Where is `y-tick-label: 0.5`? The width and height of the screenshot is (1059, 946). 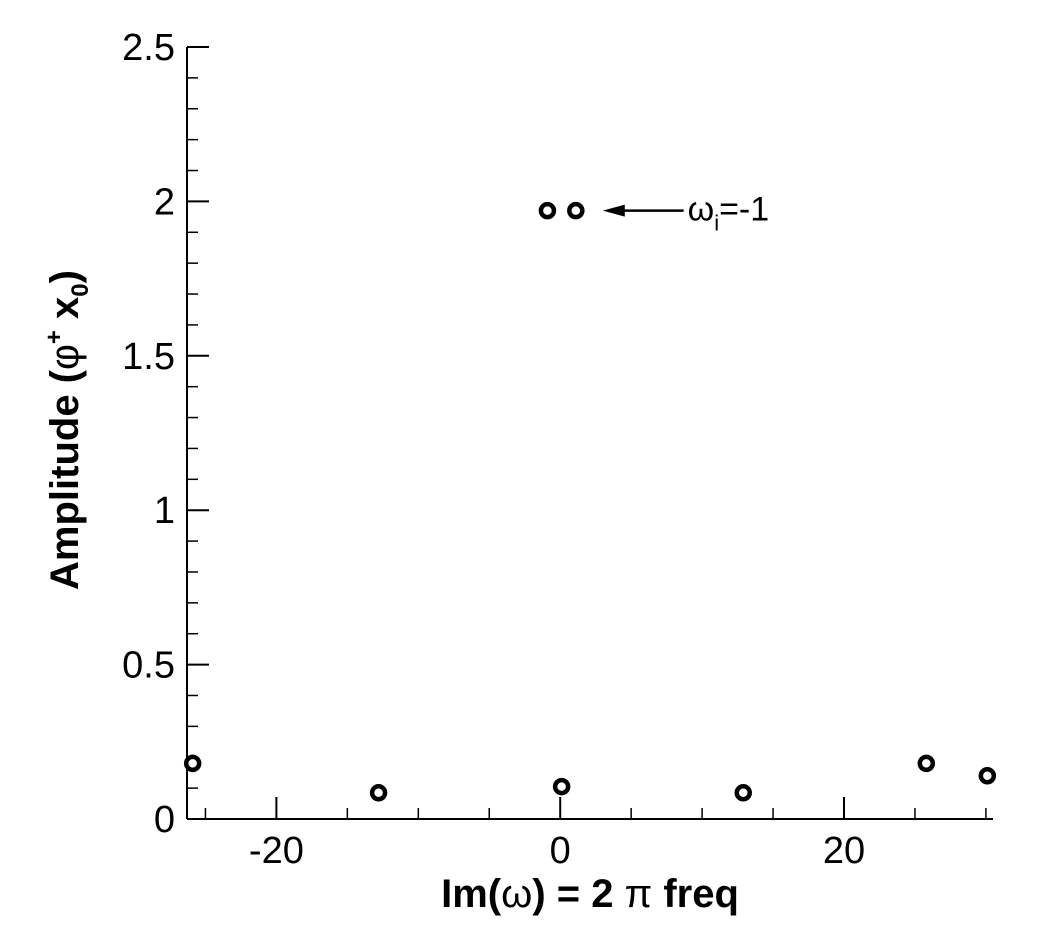
y-tick-label: 0.5 is located at coordinates (148, 666).